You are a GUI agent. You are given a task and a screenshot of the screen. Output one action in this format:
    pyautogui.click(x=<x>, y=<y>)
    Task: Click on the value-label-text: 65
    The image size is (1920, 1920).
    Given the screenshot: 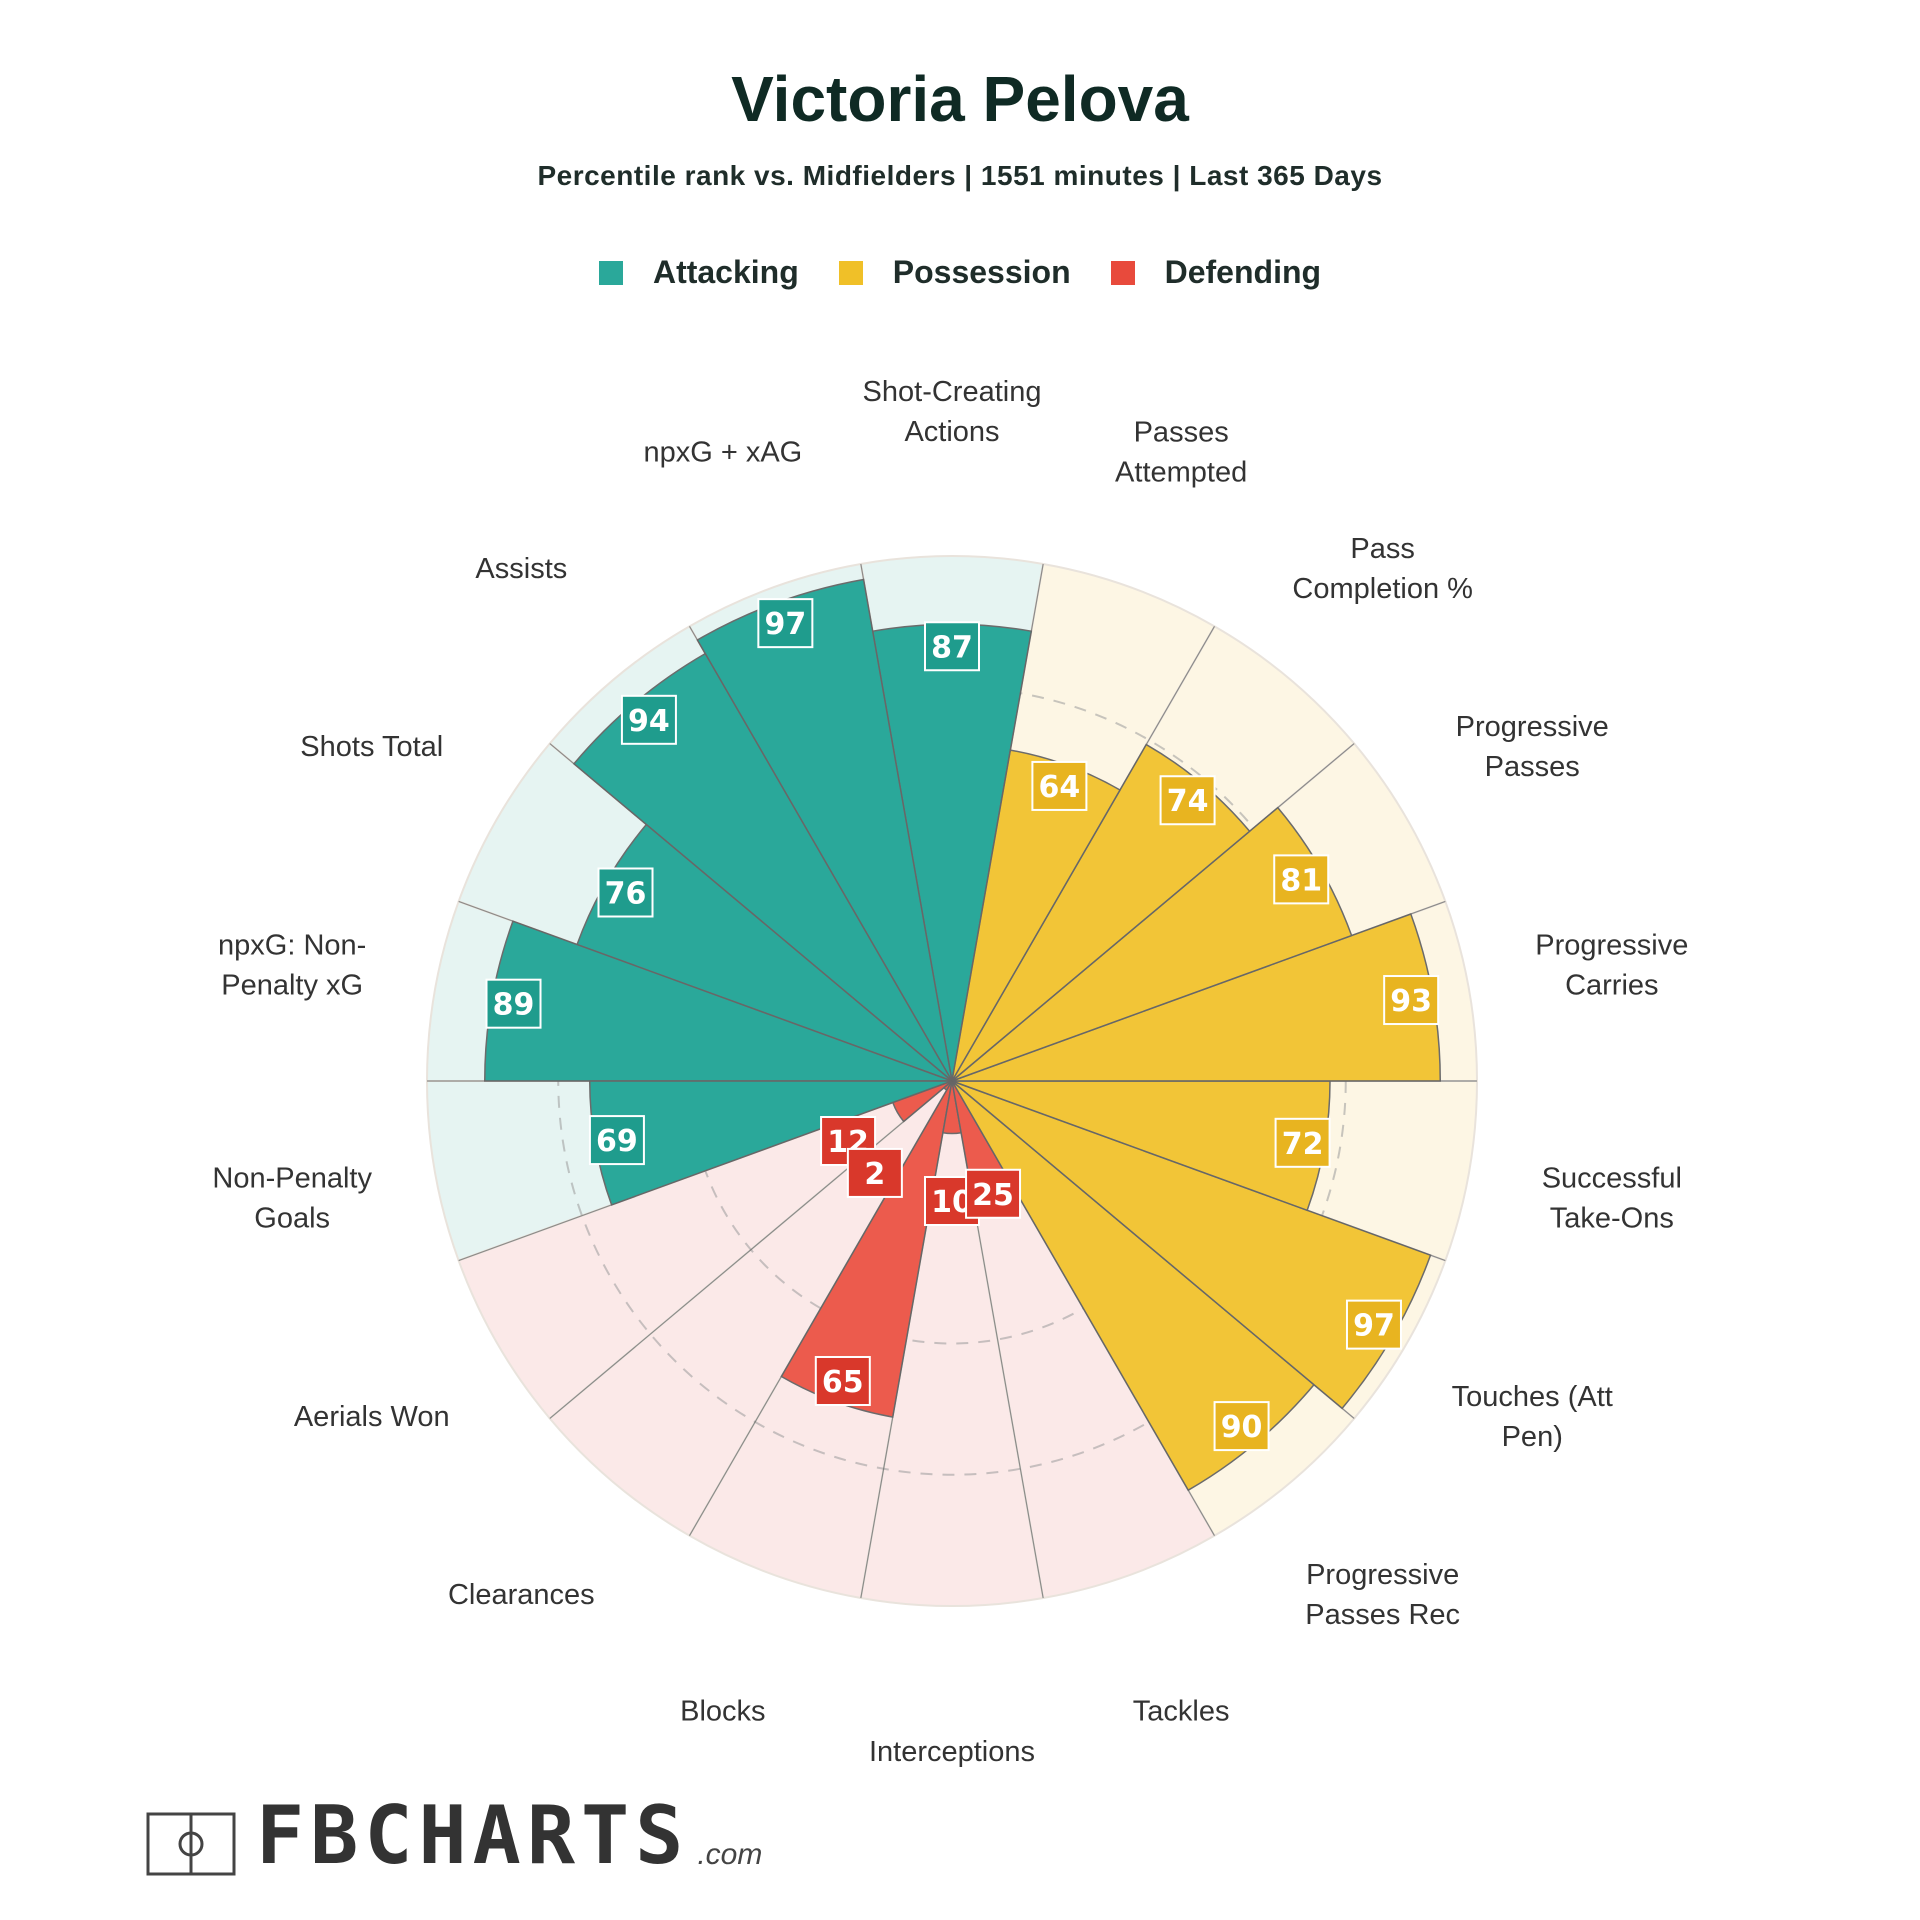 What is the action you would take?
    pyautogui.click(x=843, y=1382)
    